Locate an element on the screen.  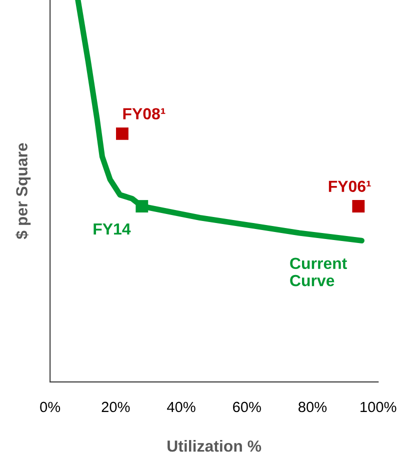
x-axis-title: Utilization % is located at coordinates (215, 446).